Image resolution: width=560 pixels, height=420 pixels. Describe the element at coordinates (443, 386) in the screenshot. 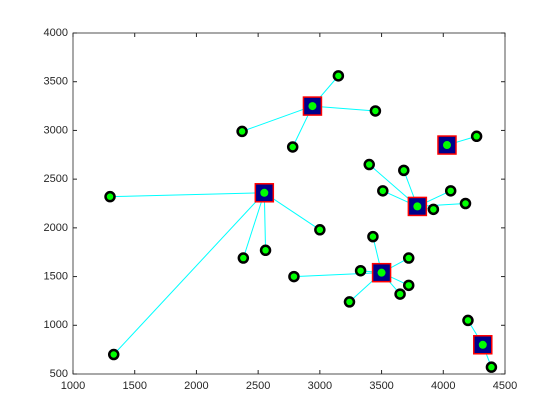

I see `x-tick-label: 4000` at that location.